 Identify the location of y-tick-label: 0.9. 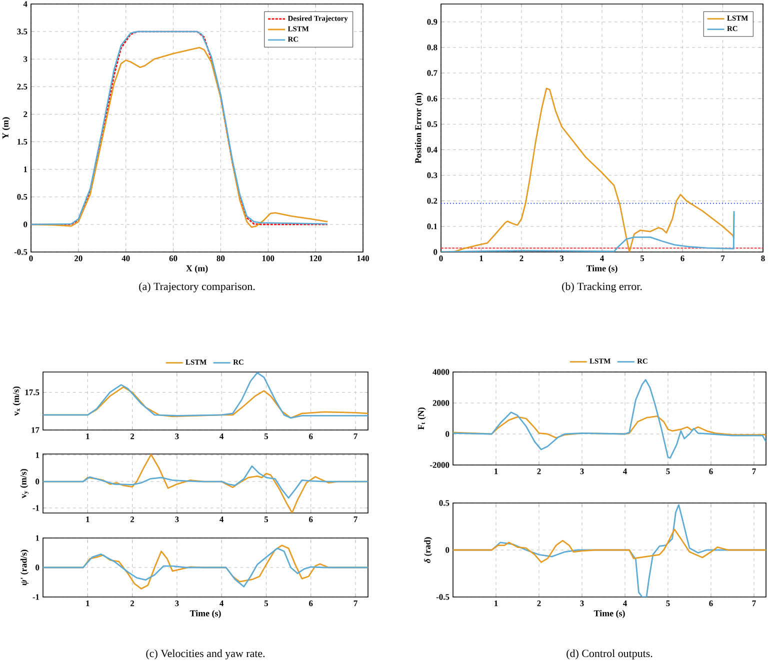
(432, 22).